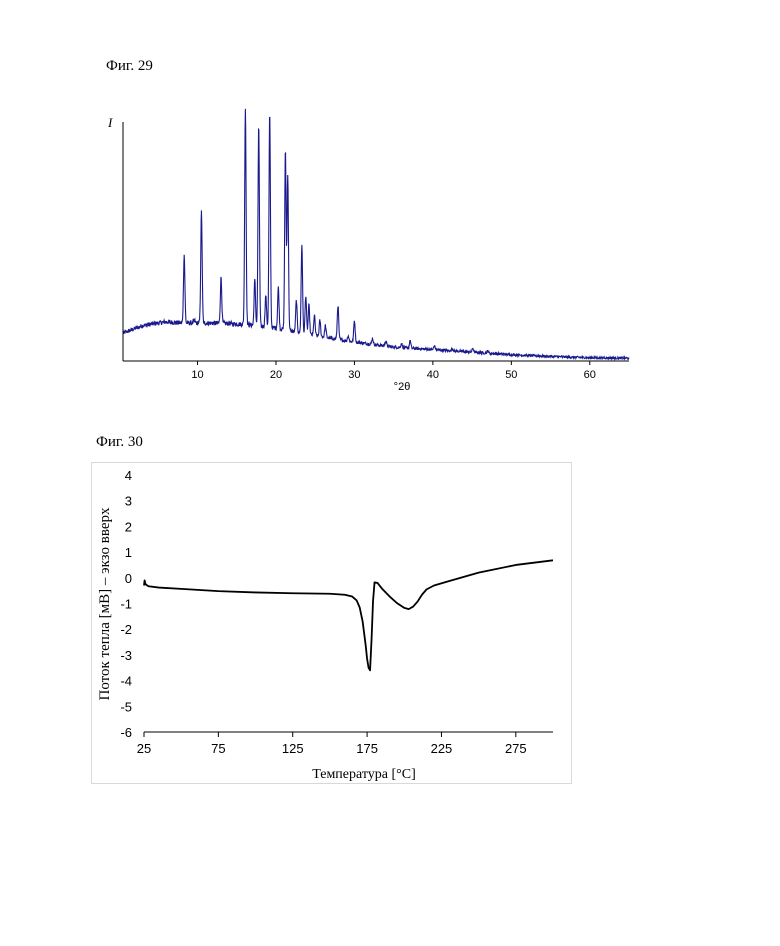 The image size is (780, 946). Describe the element at coordinates (110, 122) in the screenshot. I see `xrd-y-axis-label: I` at that location.